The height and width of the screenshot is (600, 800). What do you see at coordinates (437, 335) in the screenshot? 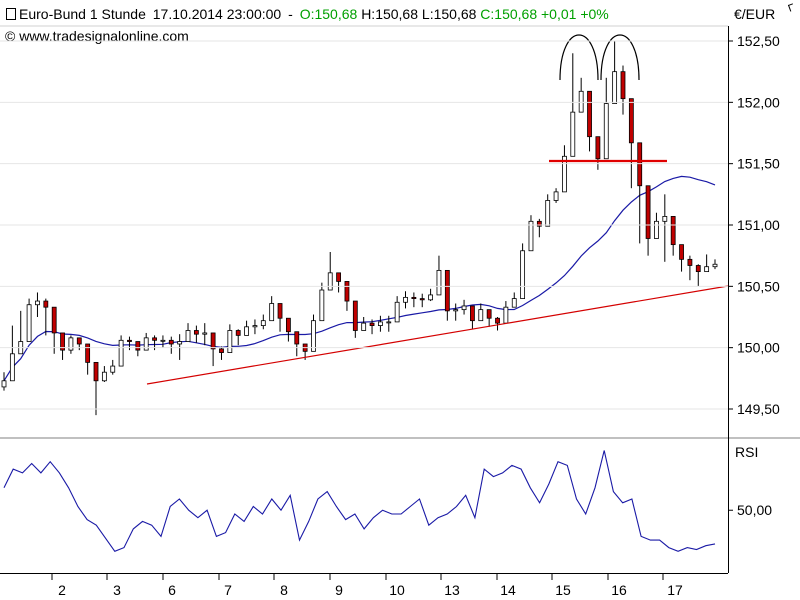
I see `support-trendline` at bounding box center [437, 335].